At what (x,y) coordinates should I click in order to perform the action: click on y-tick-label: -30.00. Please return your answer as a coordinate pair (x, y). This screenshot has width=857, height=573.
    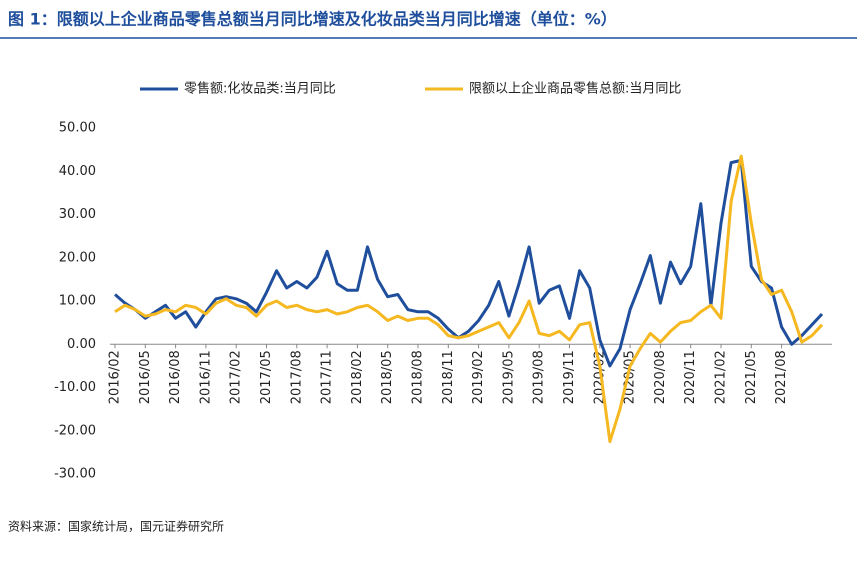
    Looking at the image, I should click on (75, 474).